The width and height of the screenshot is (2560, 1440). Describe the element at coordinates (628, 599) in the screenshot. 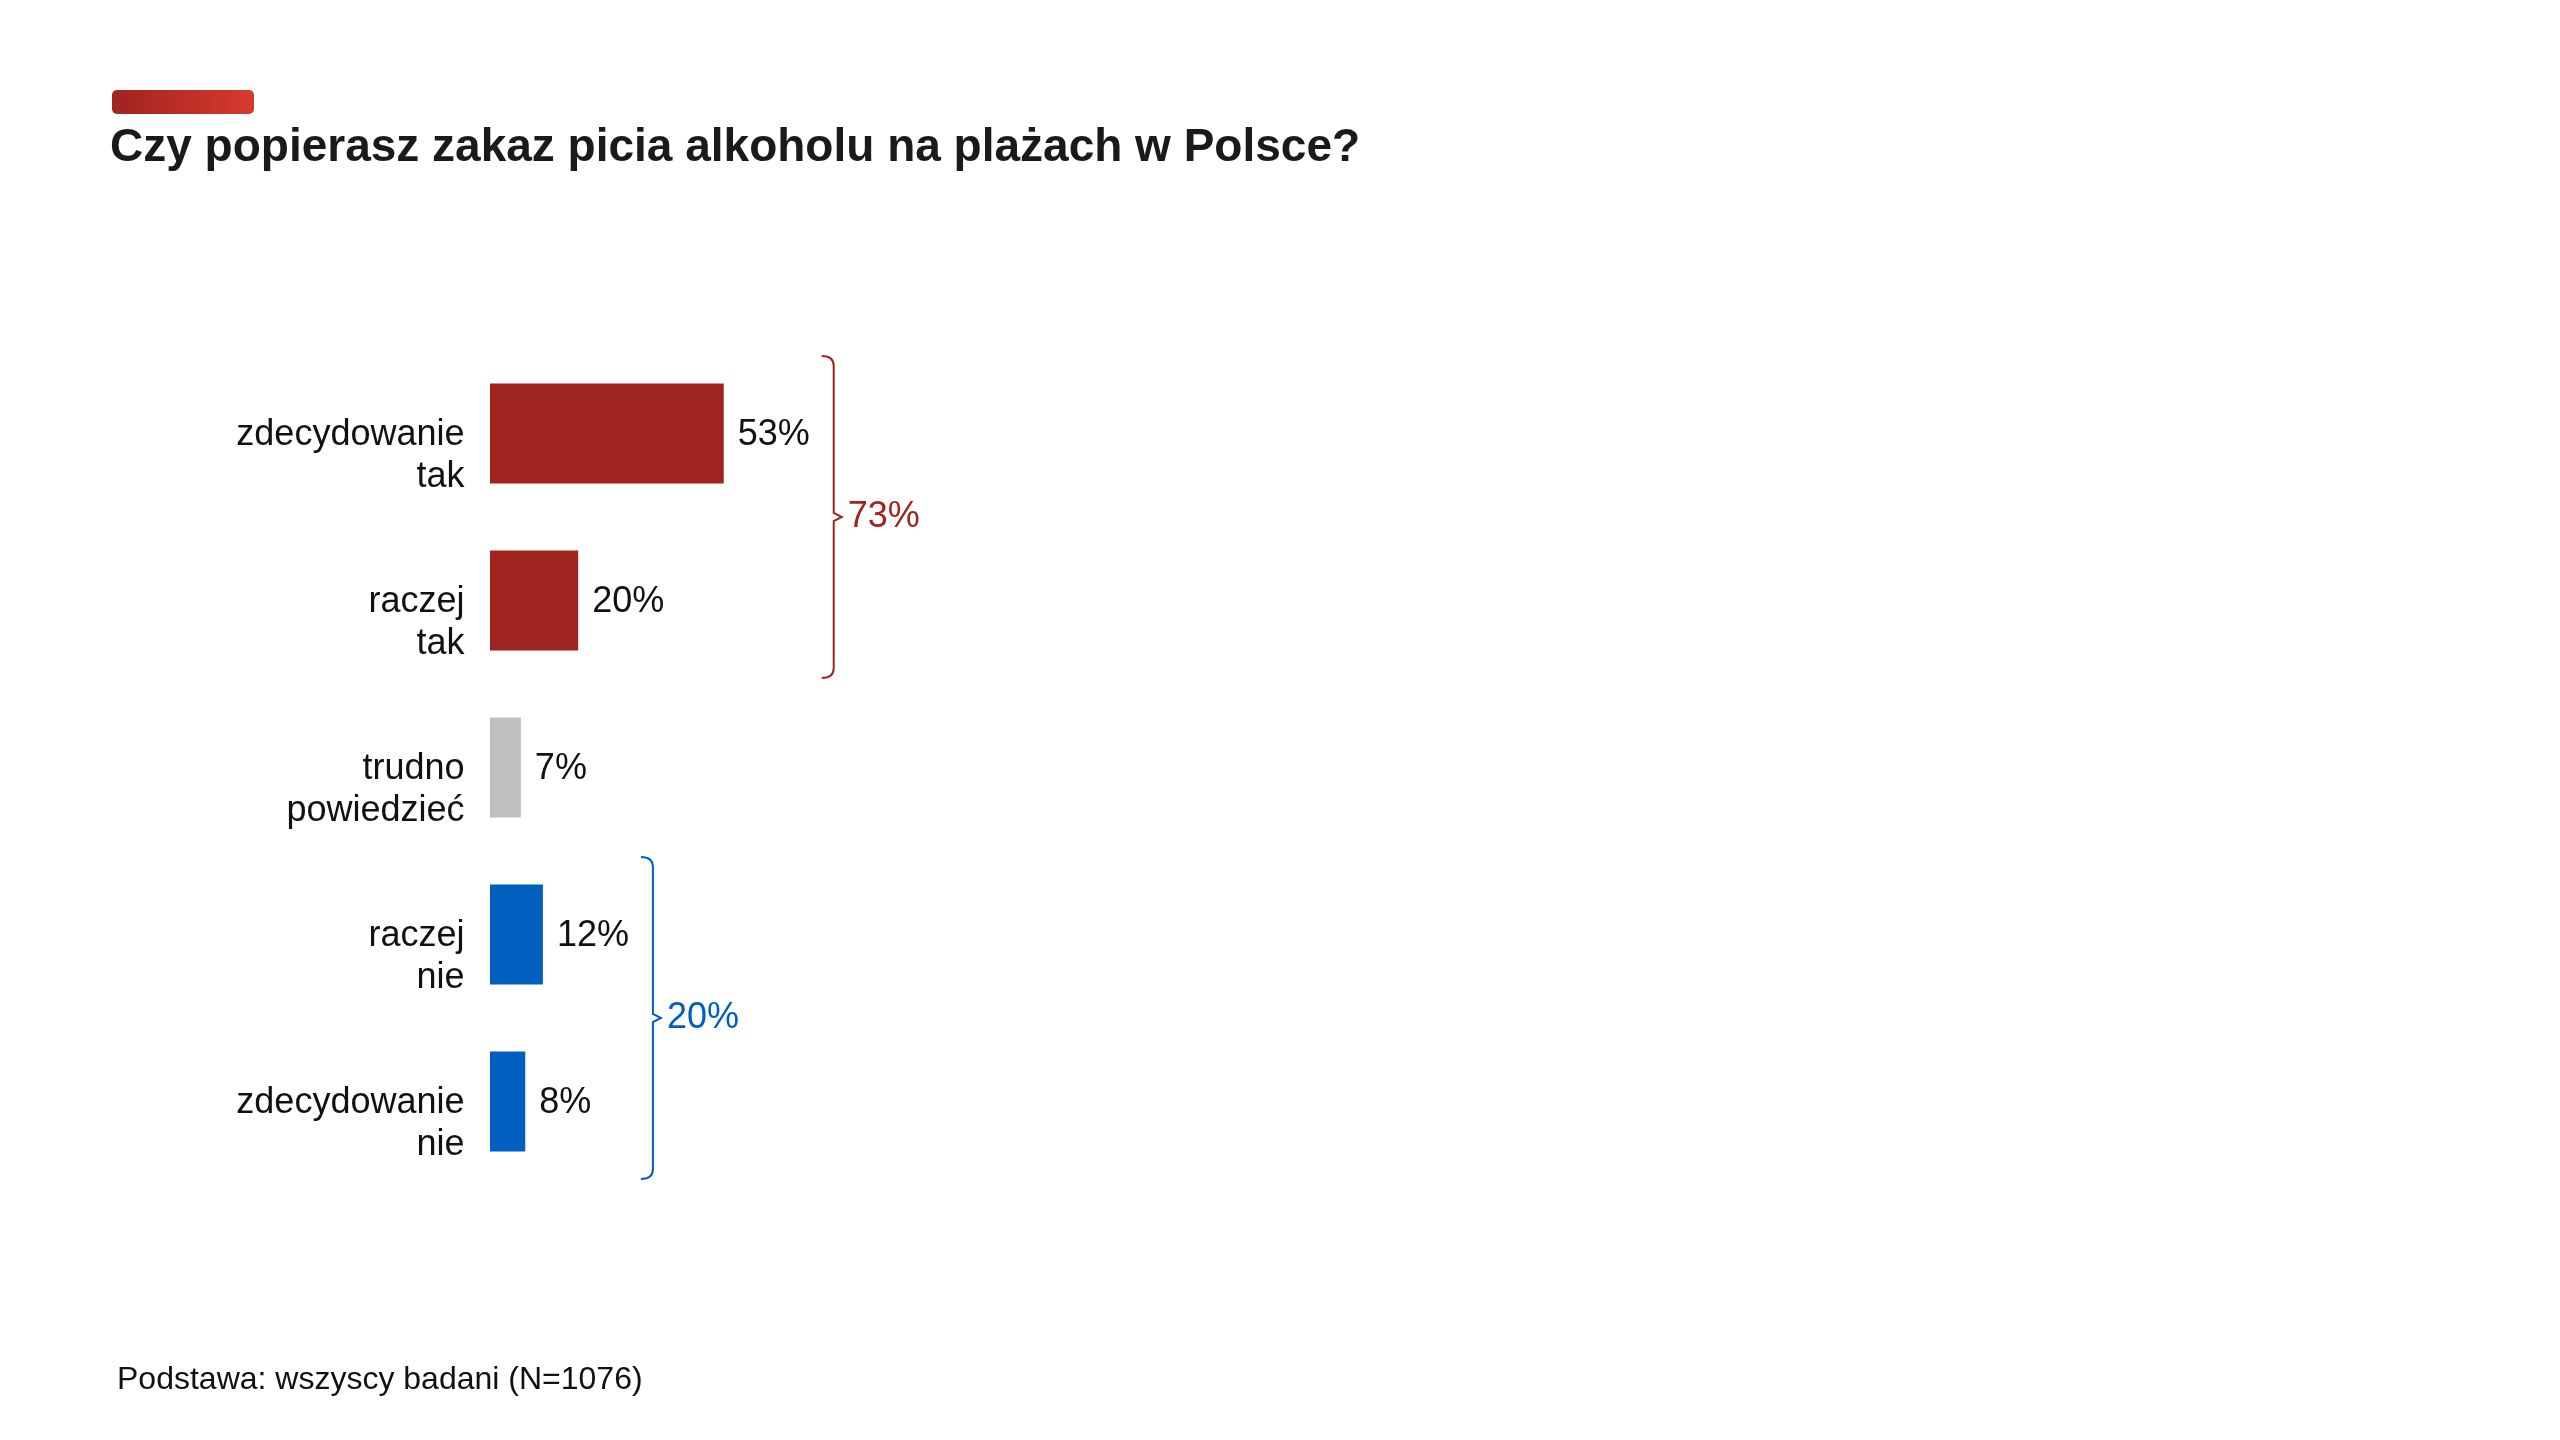

I see `data-label: 20%` at that location.